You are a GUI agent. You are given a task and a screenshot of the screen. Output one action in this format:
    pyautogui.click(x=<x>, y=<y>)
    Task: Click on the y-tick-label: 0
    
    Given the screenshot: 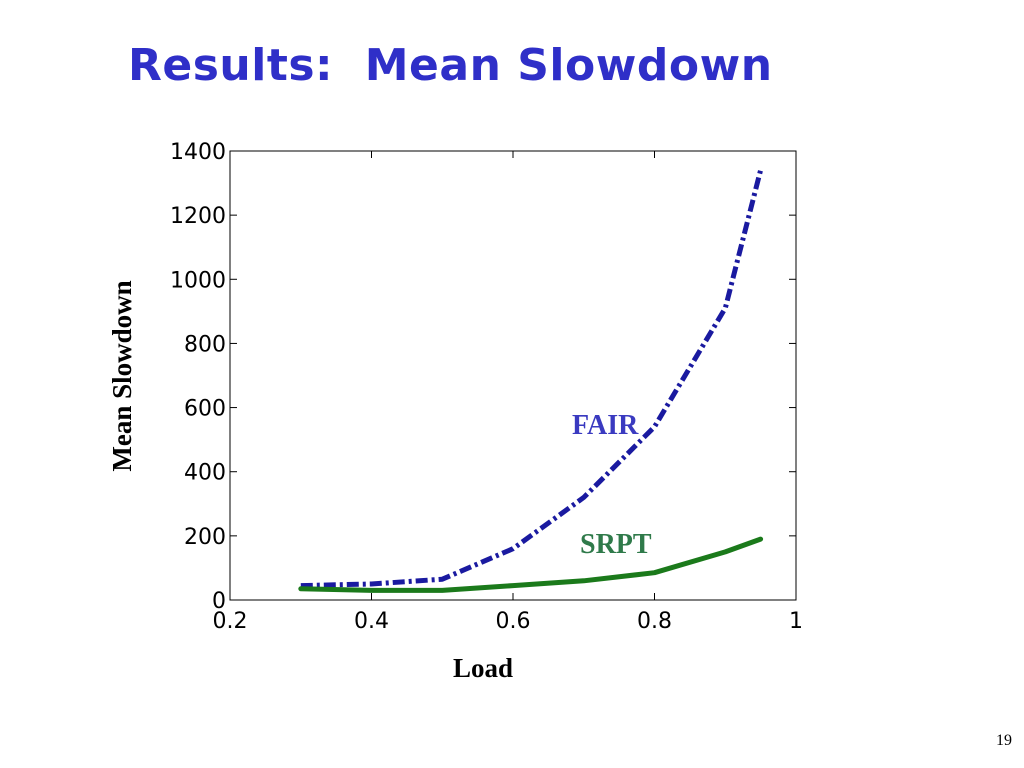 What is the action you would take?
    pyautogui.click(x=219, y=601)
    